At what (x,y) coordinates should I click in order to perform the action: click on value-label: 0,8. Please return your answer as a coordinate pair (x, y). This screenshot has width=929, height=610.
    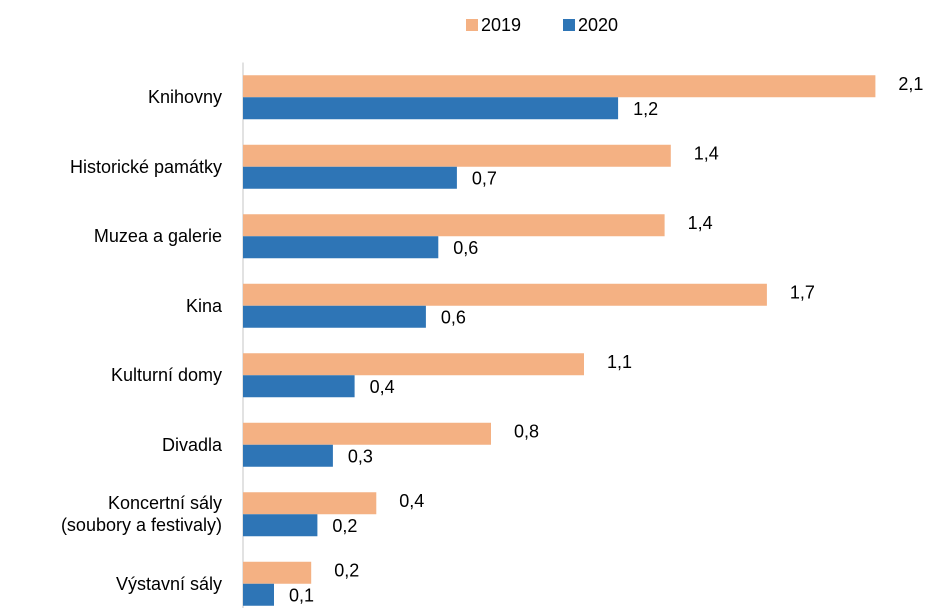
    Looking at the image, I should click on (526, 432).